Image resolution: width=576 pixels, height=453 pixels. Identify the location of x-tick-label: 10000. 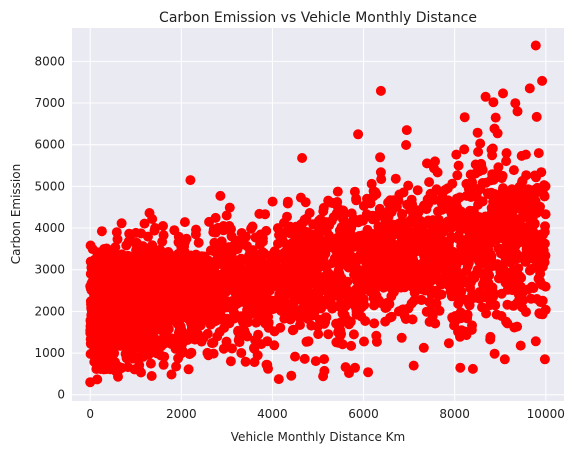
(546, 414).